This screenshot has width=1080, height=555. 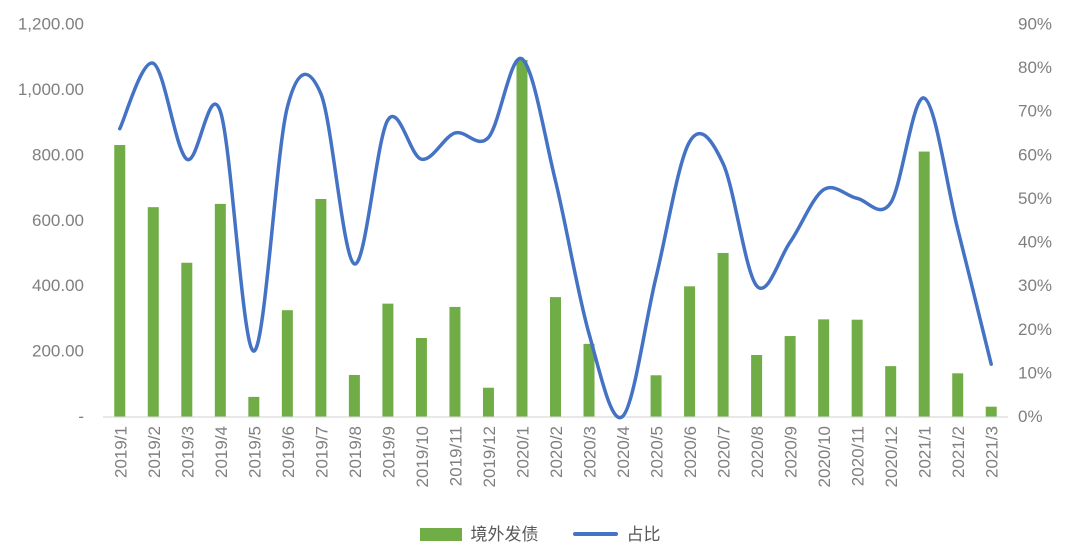 I want to click on bar-2020/5, so click(x=656, y=396).